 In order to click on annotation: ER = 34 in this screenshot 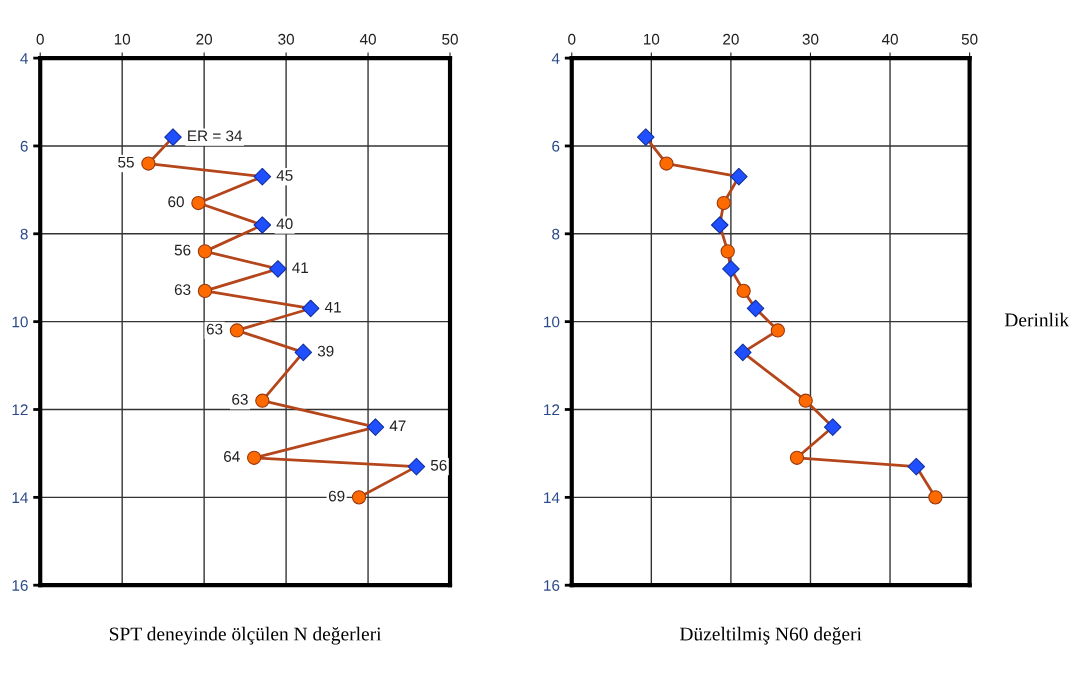, I will do `click(215, 136)`.